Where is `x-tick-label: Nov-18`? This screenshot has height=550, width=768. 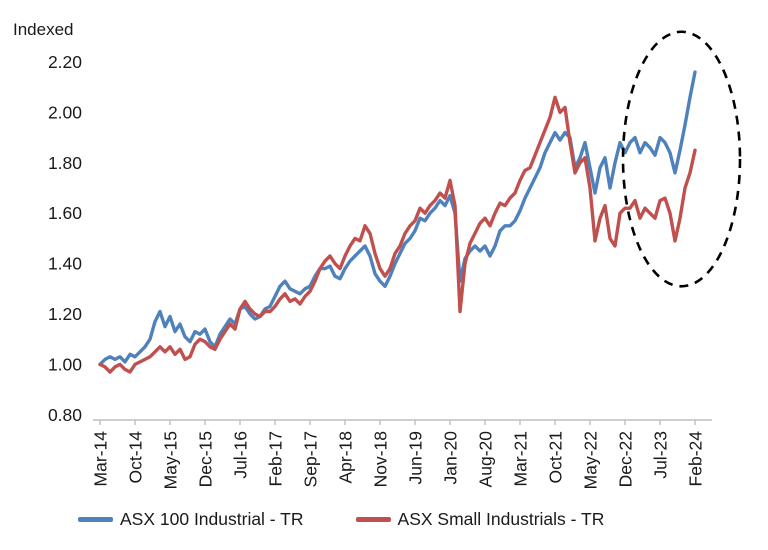 x-tick-label: Nov-18 is located at coordinates (381, 459).